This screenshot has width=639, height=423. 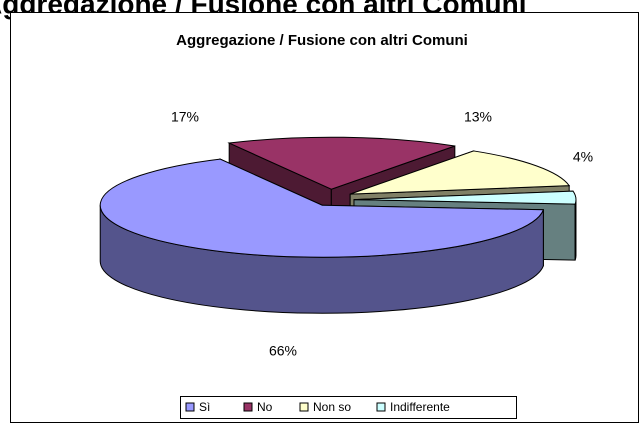 What do you see at coordinates (478, 117) in the screenshot?
I see `data-label: 13%` at bounding box center [478, 117].